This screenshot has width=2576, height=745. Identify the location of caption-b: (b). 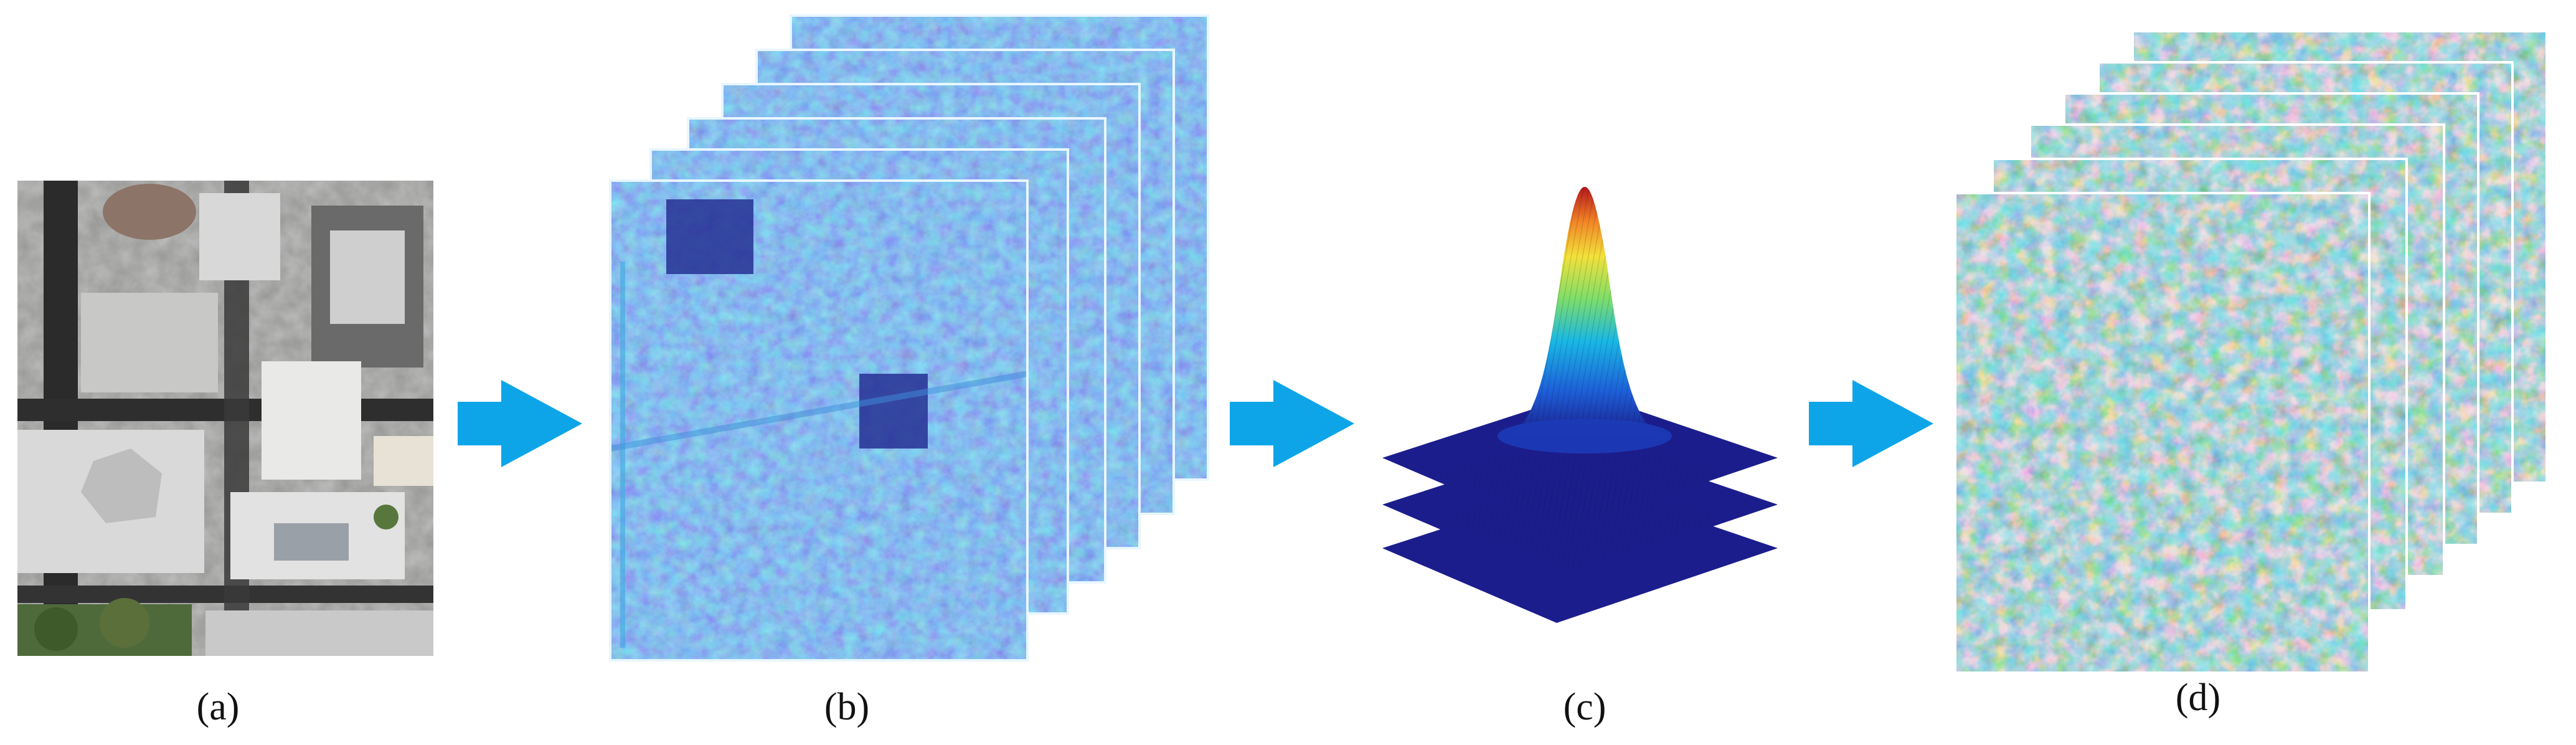
(847, 707).